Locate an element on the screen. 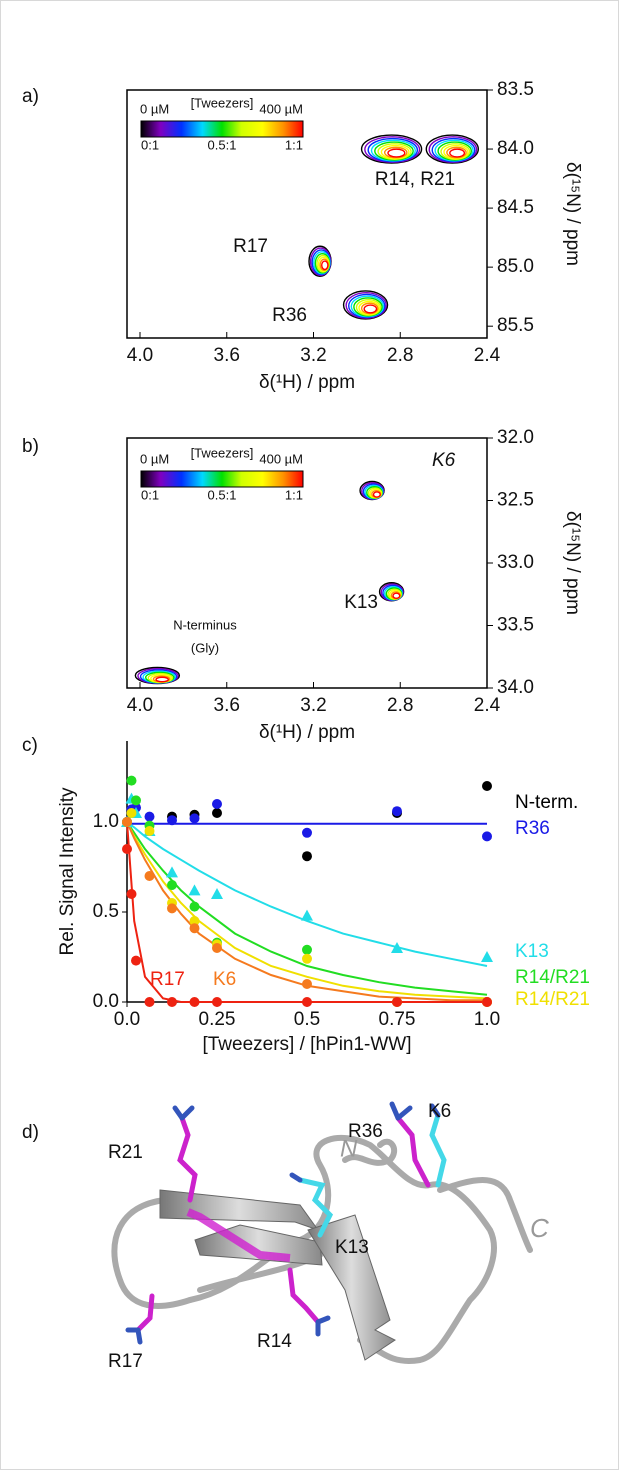 The width and height of the screenshot is (619, 1475). strand-highlight is located at coordinates (238, 1235).